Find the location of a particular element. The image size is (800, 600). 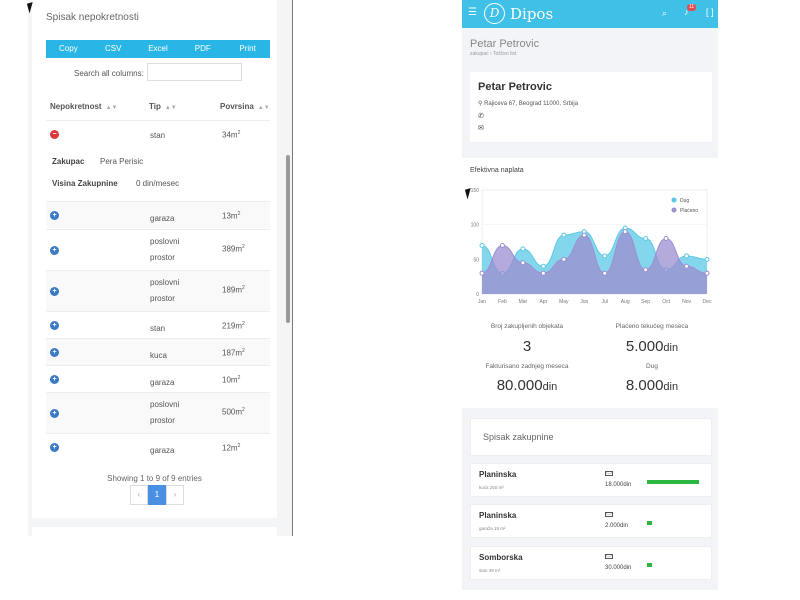

pagination: ‹ 1 › is located at coordinates (157, 495).